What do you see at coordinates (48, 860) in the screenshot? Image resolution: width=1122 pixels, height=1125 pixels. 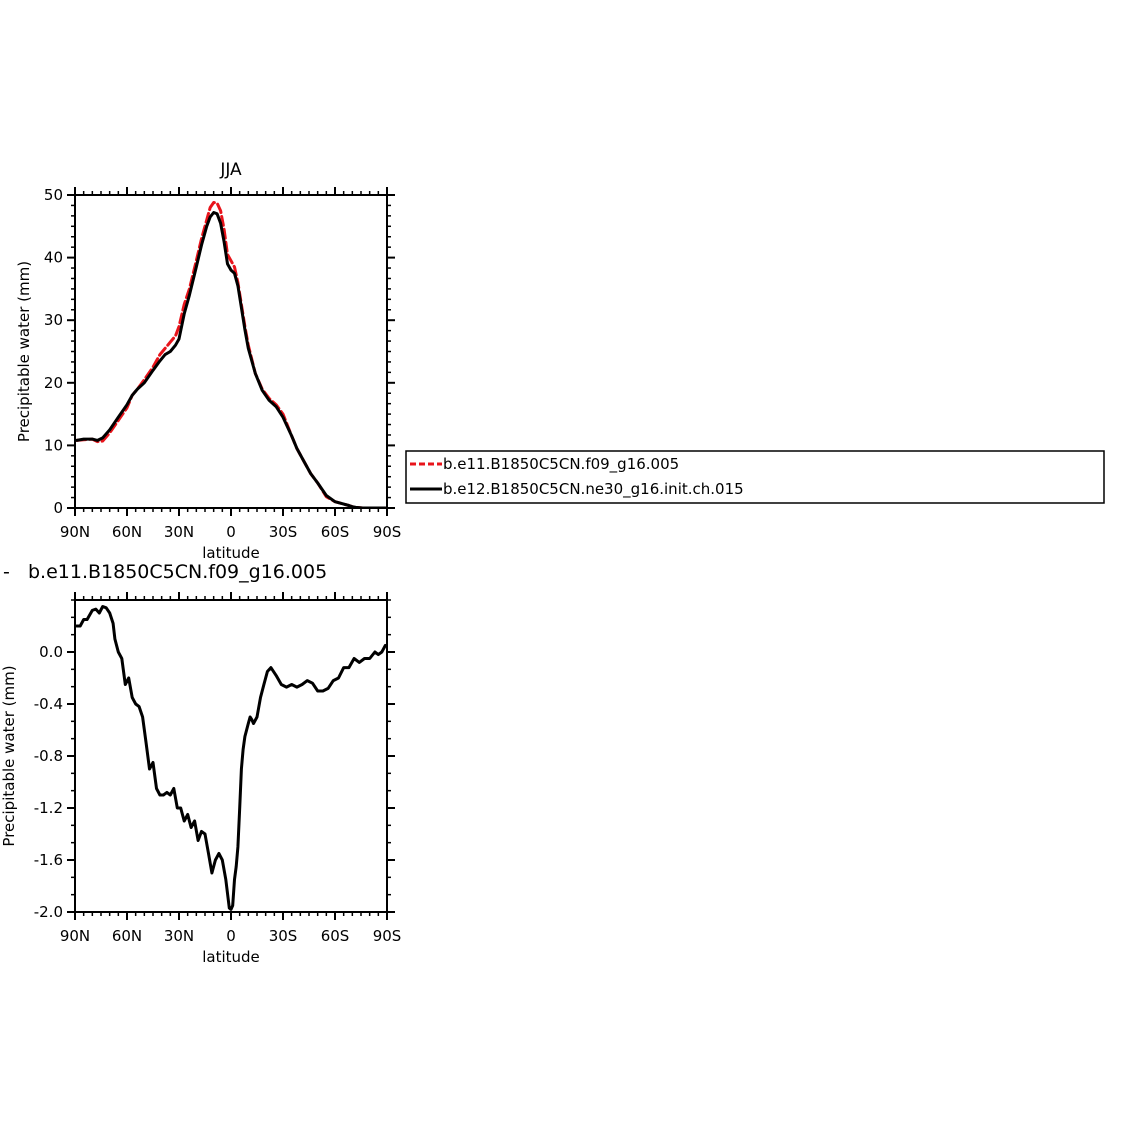 I see `y-tick-label: -1.6` at bounding box center [48, 860].